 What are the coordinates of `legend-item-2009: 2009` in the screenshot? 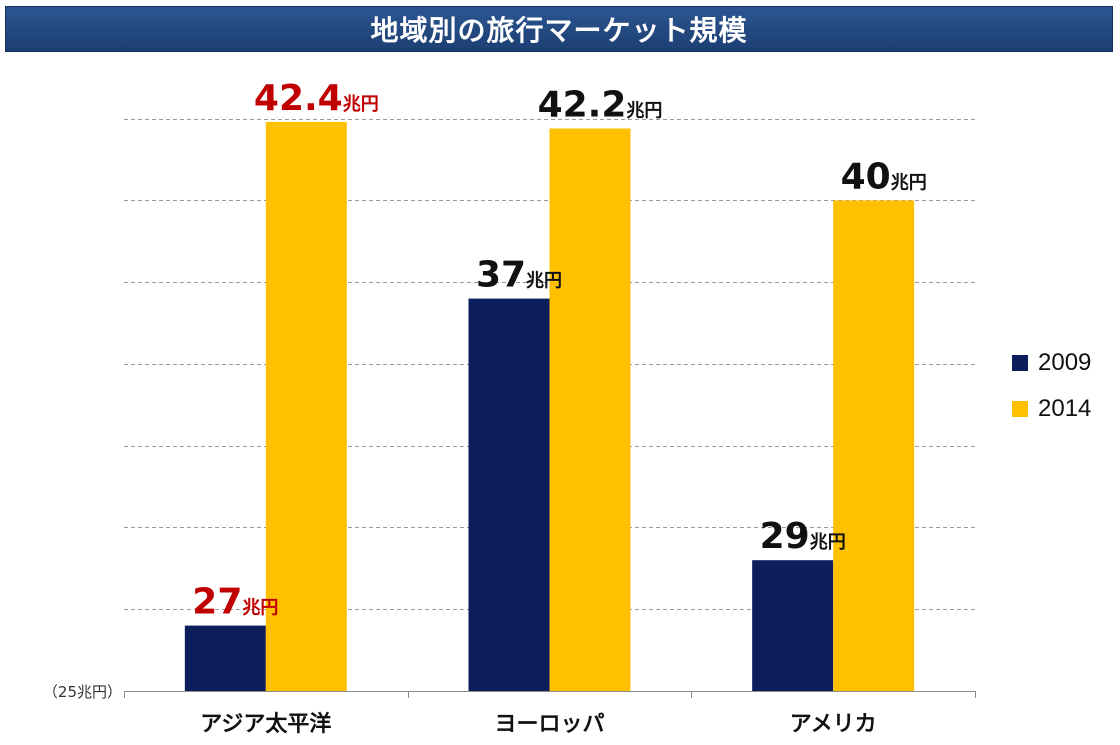 It's located at (1051, 363).